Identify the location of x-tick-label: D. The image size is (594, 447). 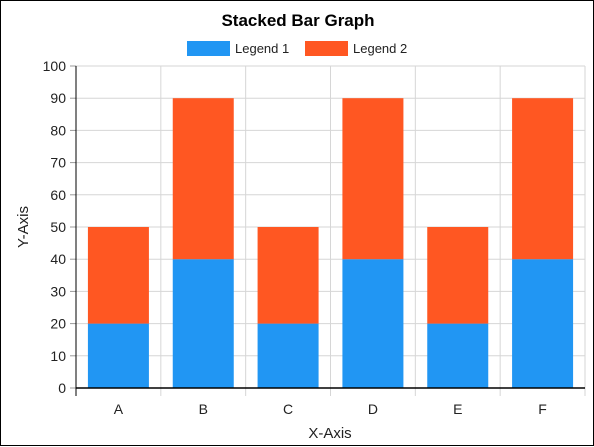
(373, 409).